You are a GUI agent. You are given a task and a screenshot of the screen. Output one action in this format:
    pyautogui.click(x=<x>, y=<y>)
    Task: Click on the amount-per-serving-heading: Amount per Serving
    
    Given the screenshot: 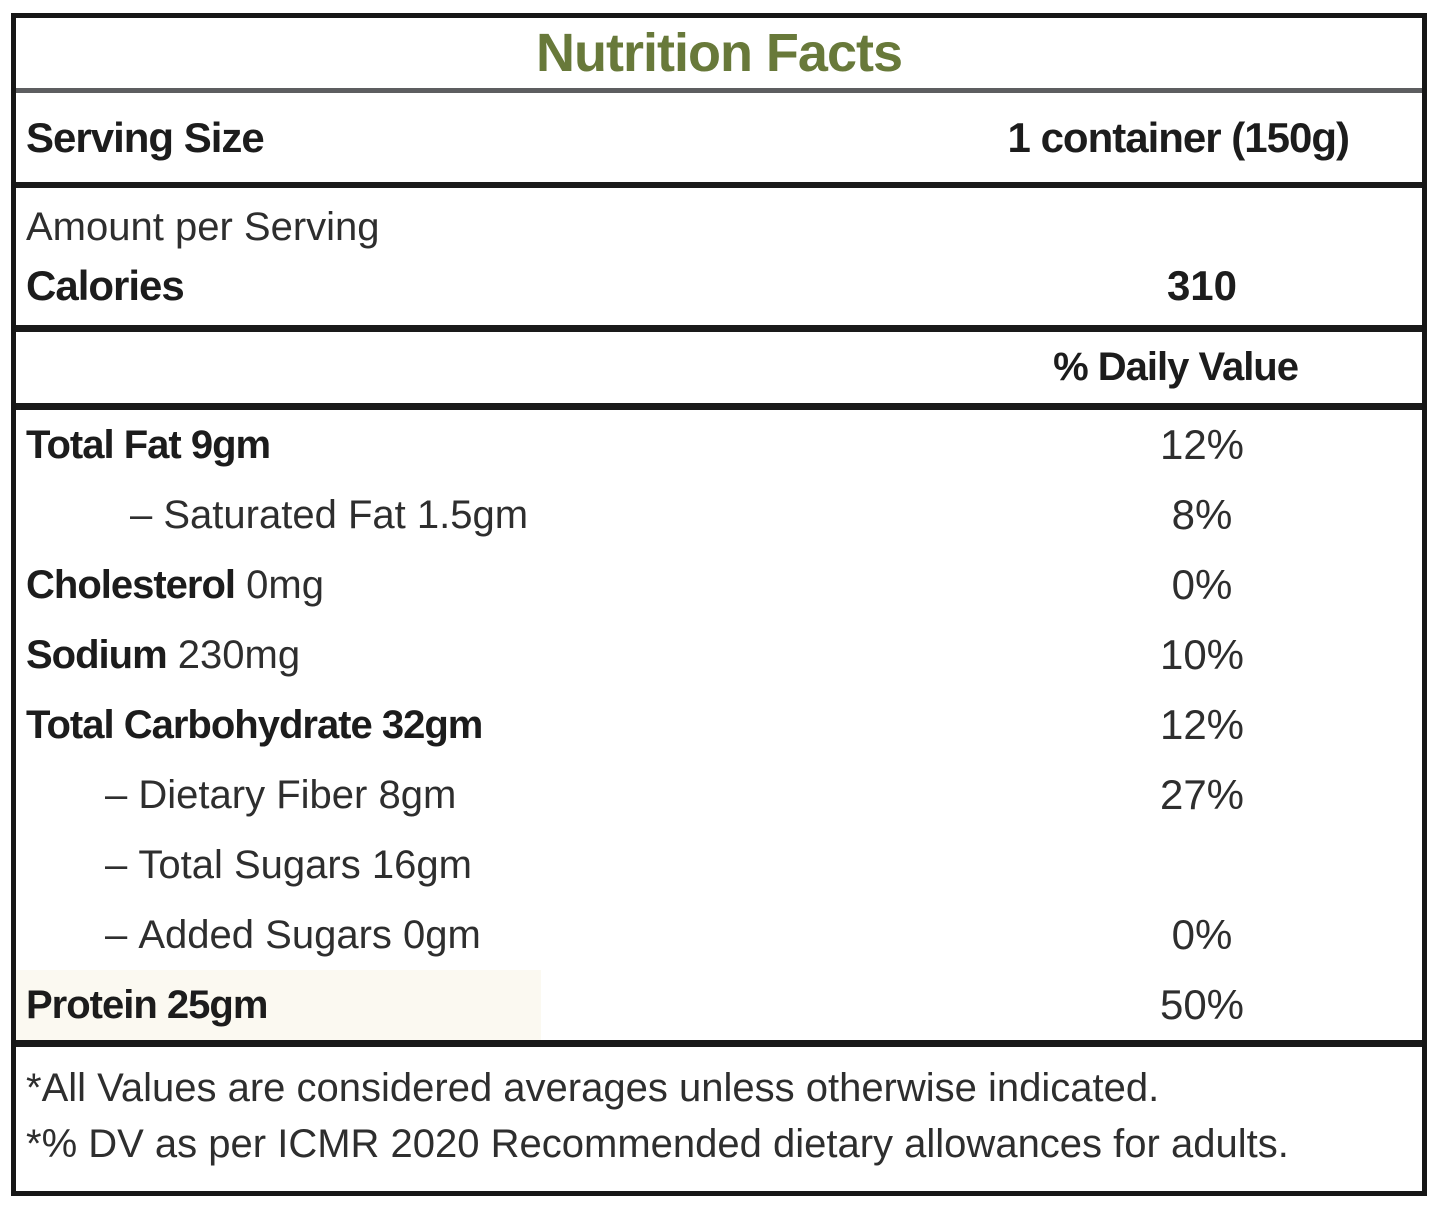 What is the action you would take?
    pyautogui.click(x=203, y=227)
    